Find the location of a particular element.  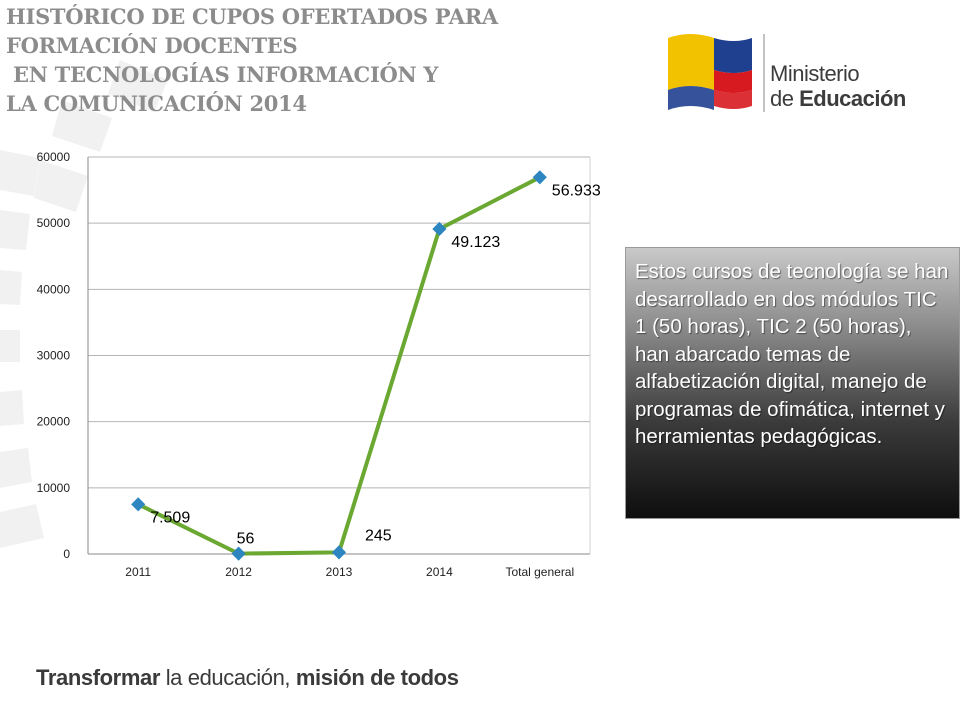

title-line-3: EN TECNOLOGÍAS INFORMACIÓN Y is located at coordinates (222, 74).